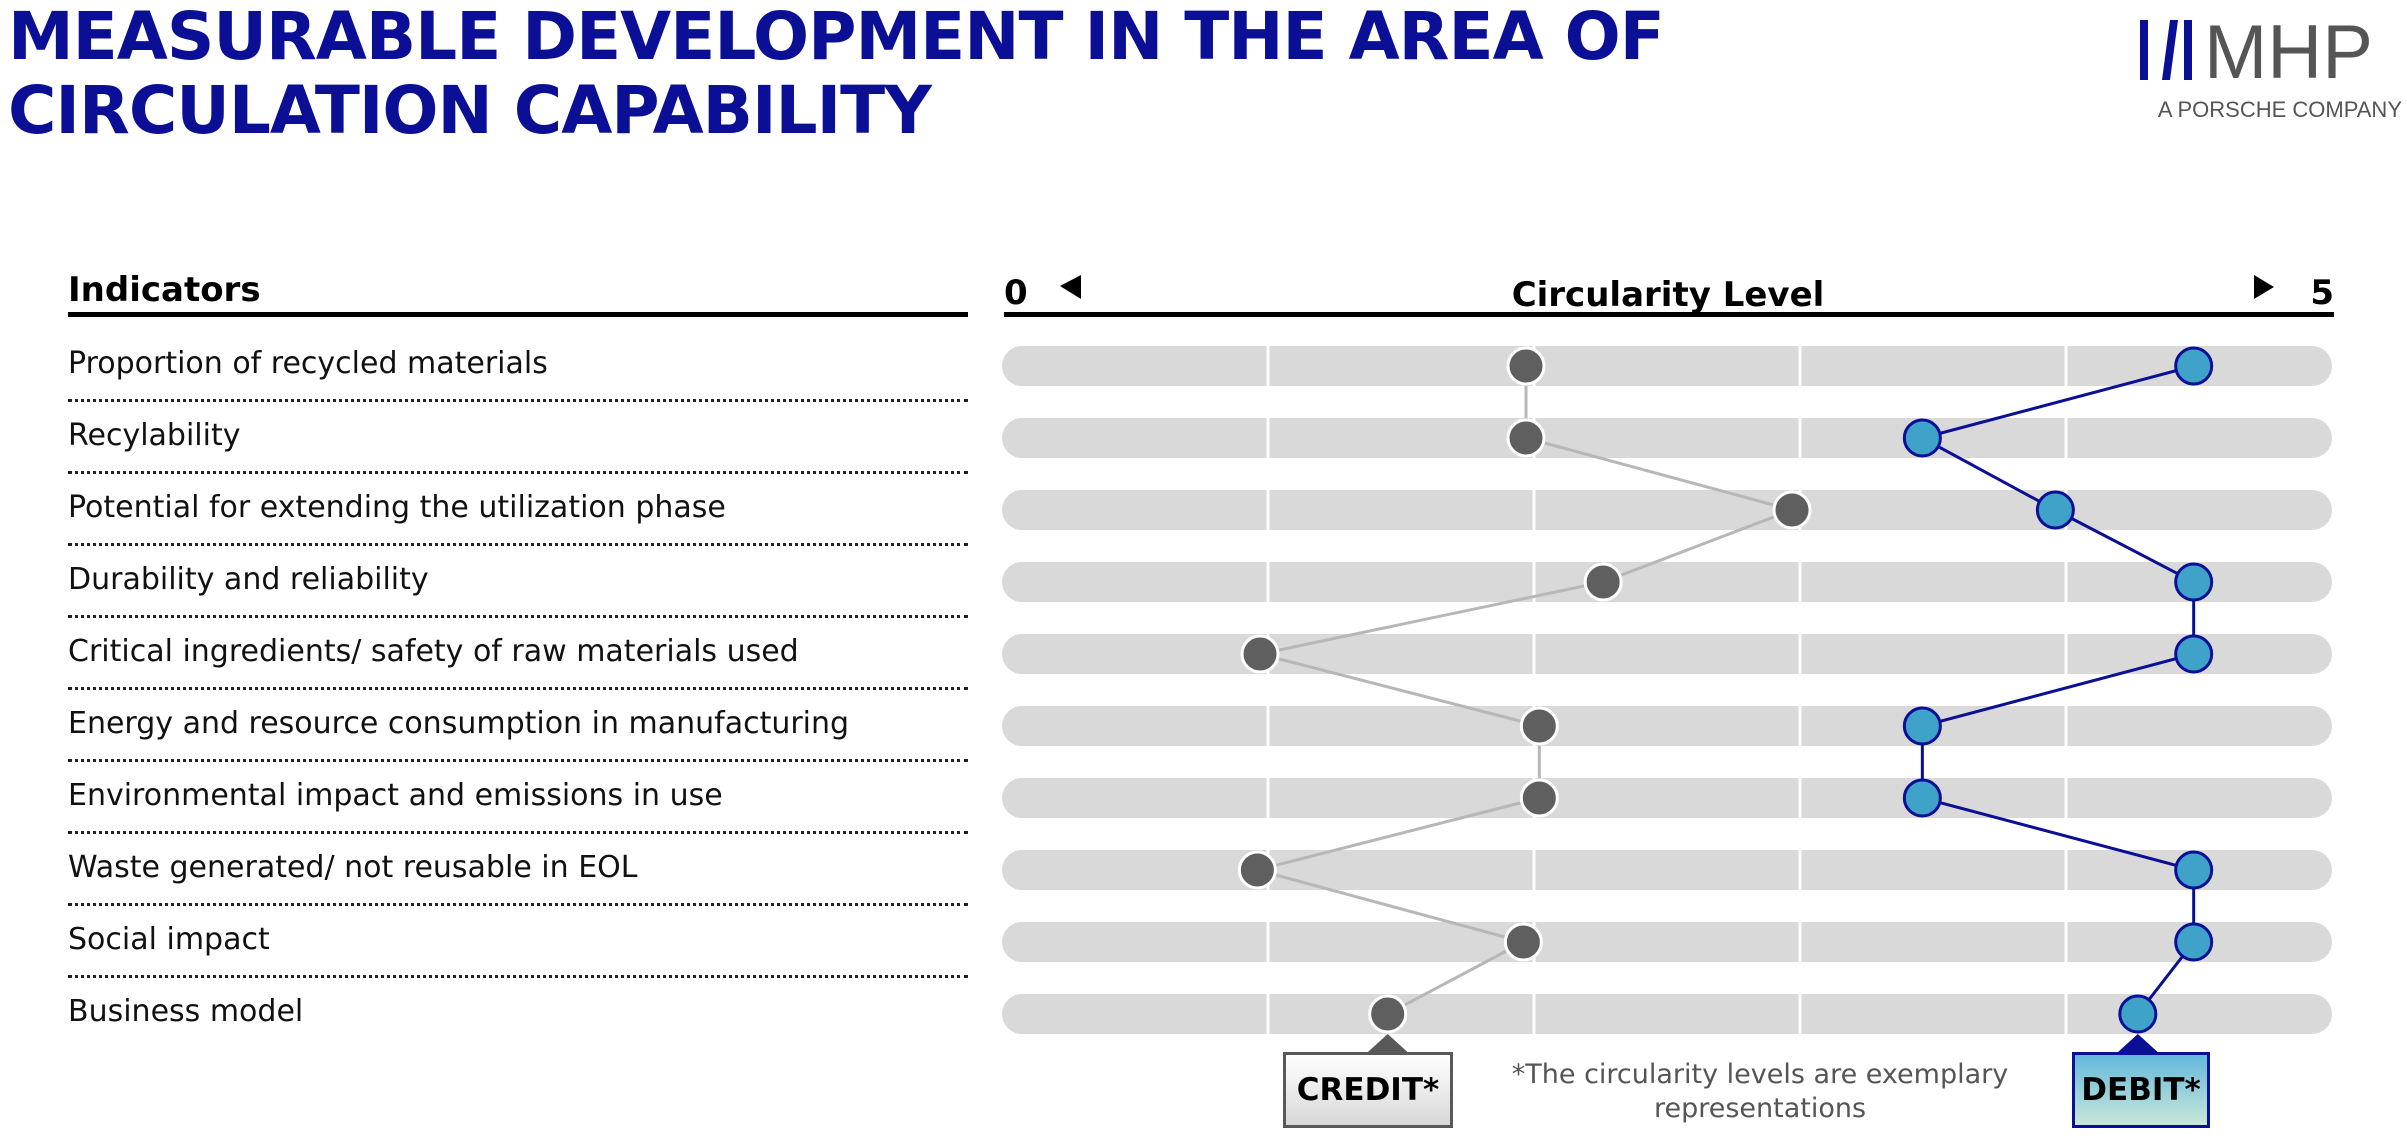 This screenshot has width=2407, height=1146. I want to click on debit-series-line, so click(2057, 689).